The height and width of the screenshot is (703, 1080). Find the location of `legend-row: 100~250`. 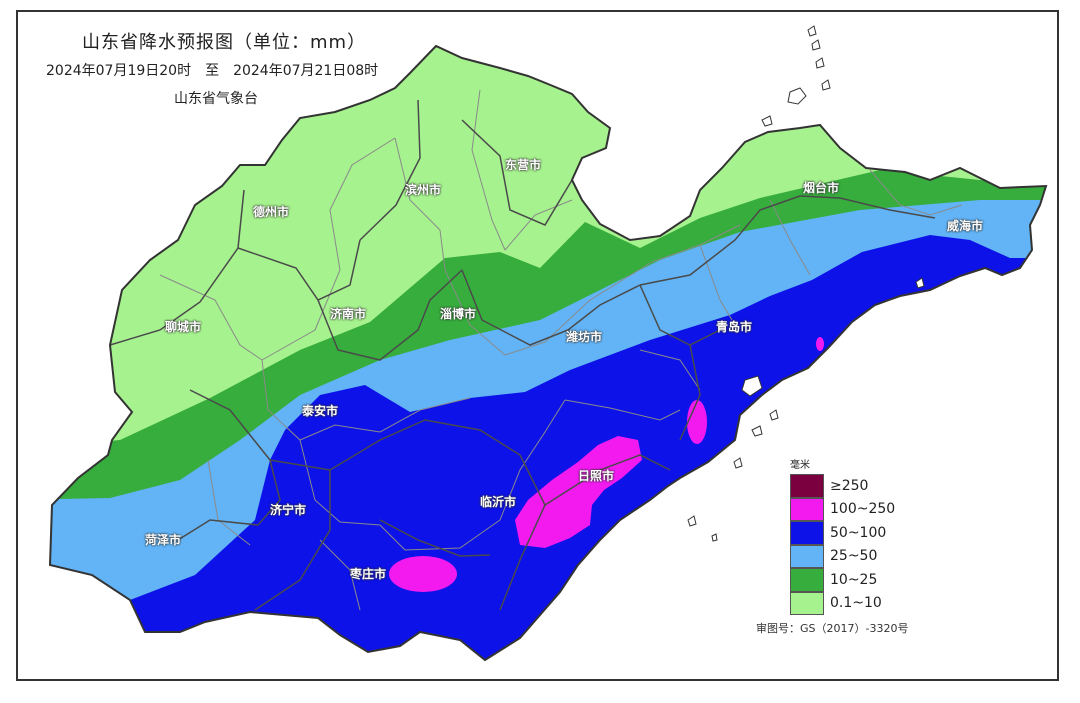

legend-row: 100~250 is located at coordinates (843, 509).